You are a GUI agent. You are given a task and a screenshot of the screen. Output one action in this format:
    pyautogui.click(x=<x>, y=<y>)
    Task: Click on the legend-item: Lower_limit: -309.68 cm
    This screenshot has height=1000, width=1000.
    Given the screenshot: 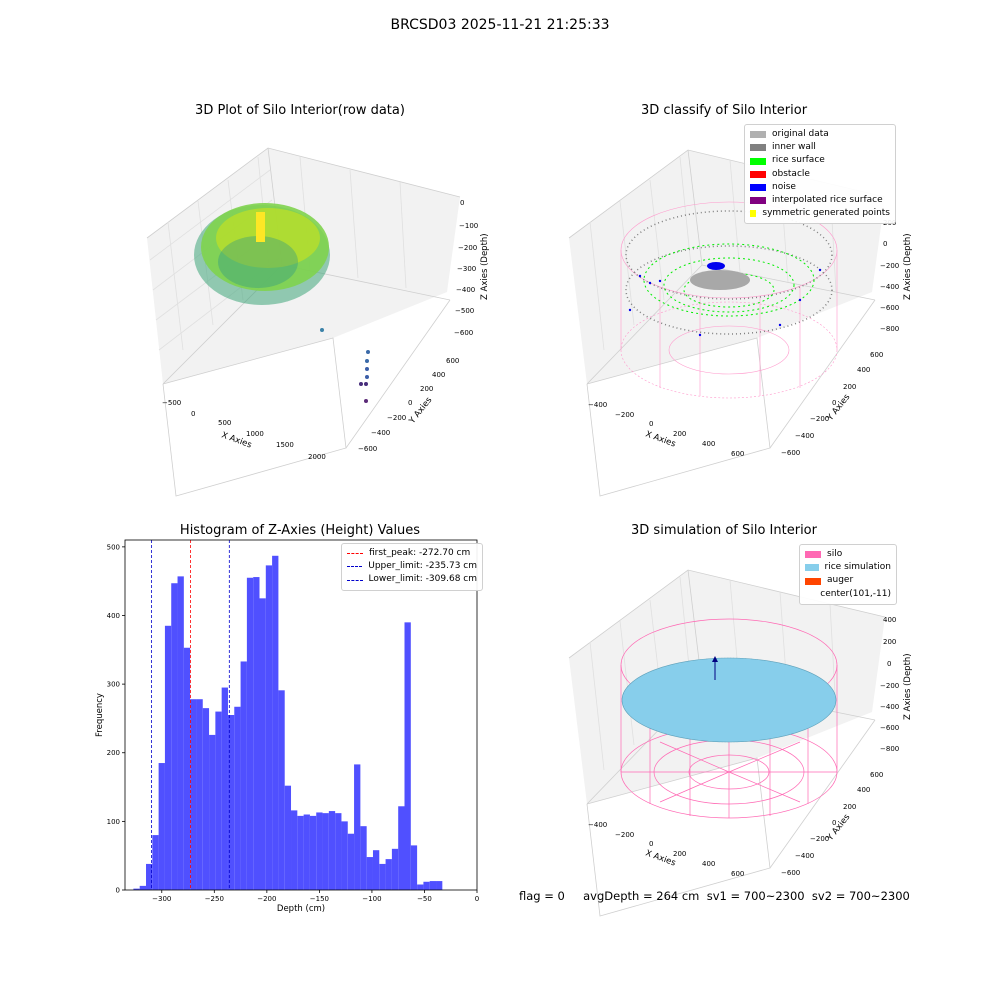 What is the action you would take?
    pyautogui.click(x=412, y=579)
    